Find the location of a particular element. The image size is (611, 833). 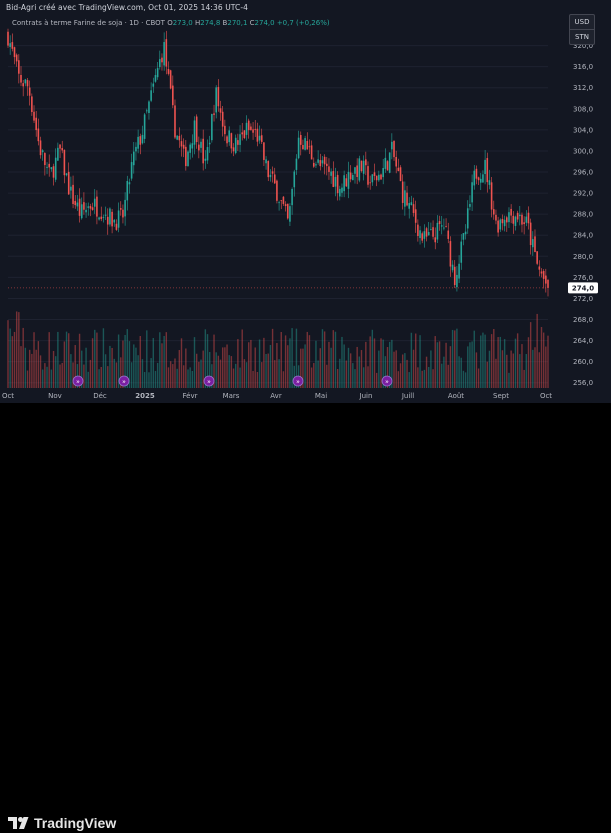

time-tick-label: Août is located at coordinates (456, 396).